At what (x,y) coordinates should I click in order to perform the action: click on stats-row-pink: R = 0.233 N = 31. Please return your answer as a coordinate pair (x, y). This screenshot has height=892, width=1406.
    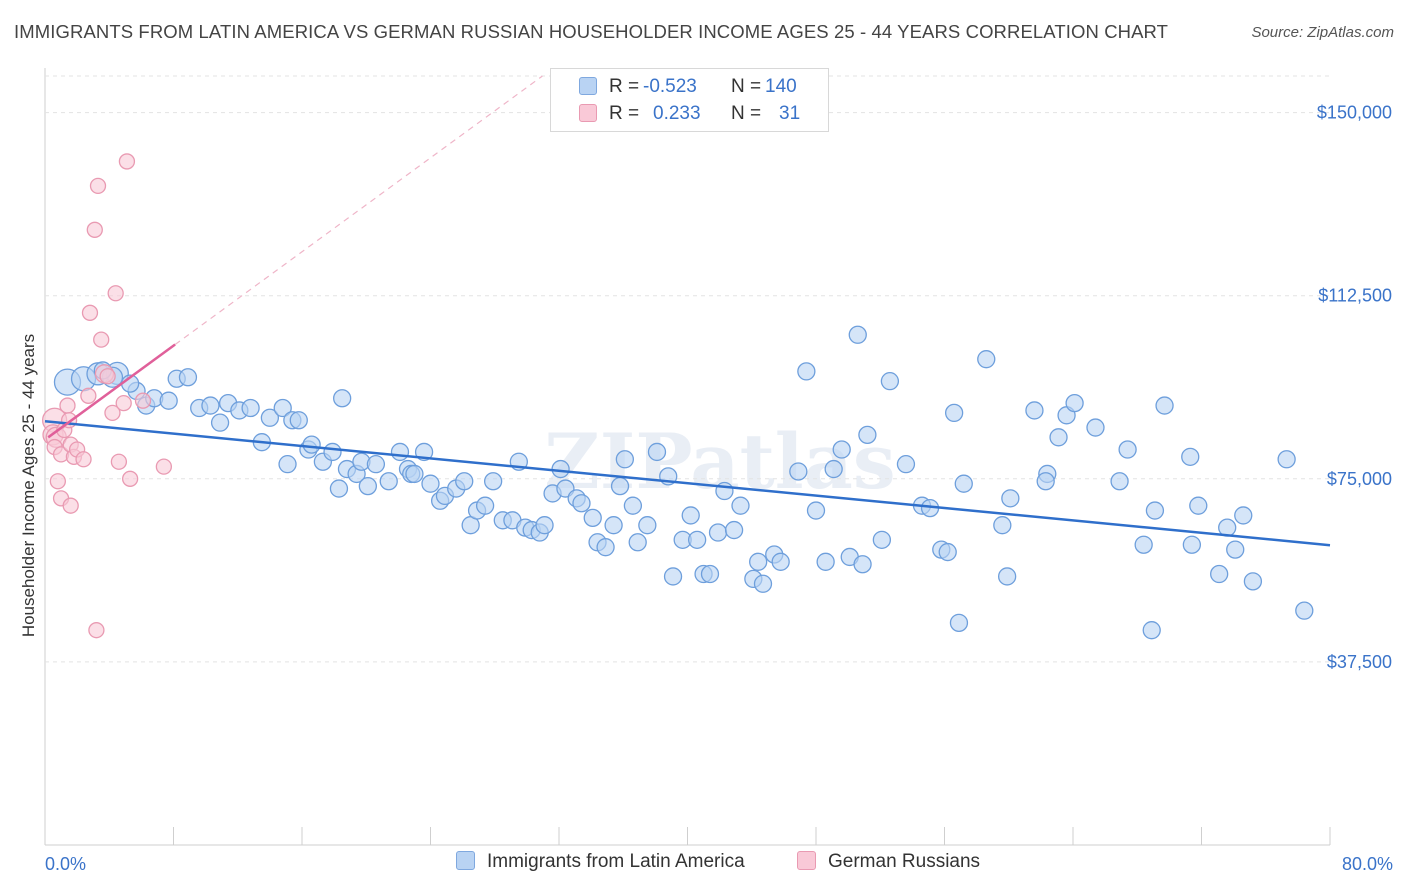
    Looking at the image, I should click on (689, 114).